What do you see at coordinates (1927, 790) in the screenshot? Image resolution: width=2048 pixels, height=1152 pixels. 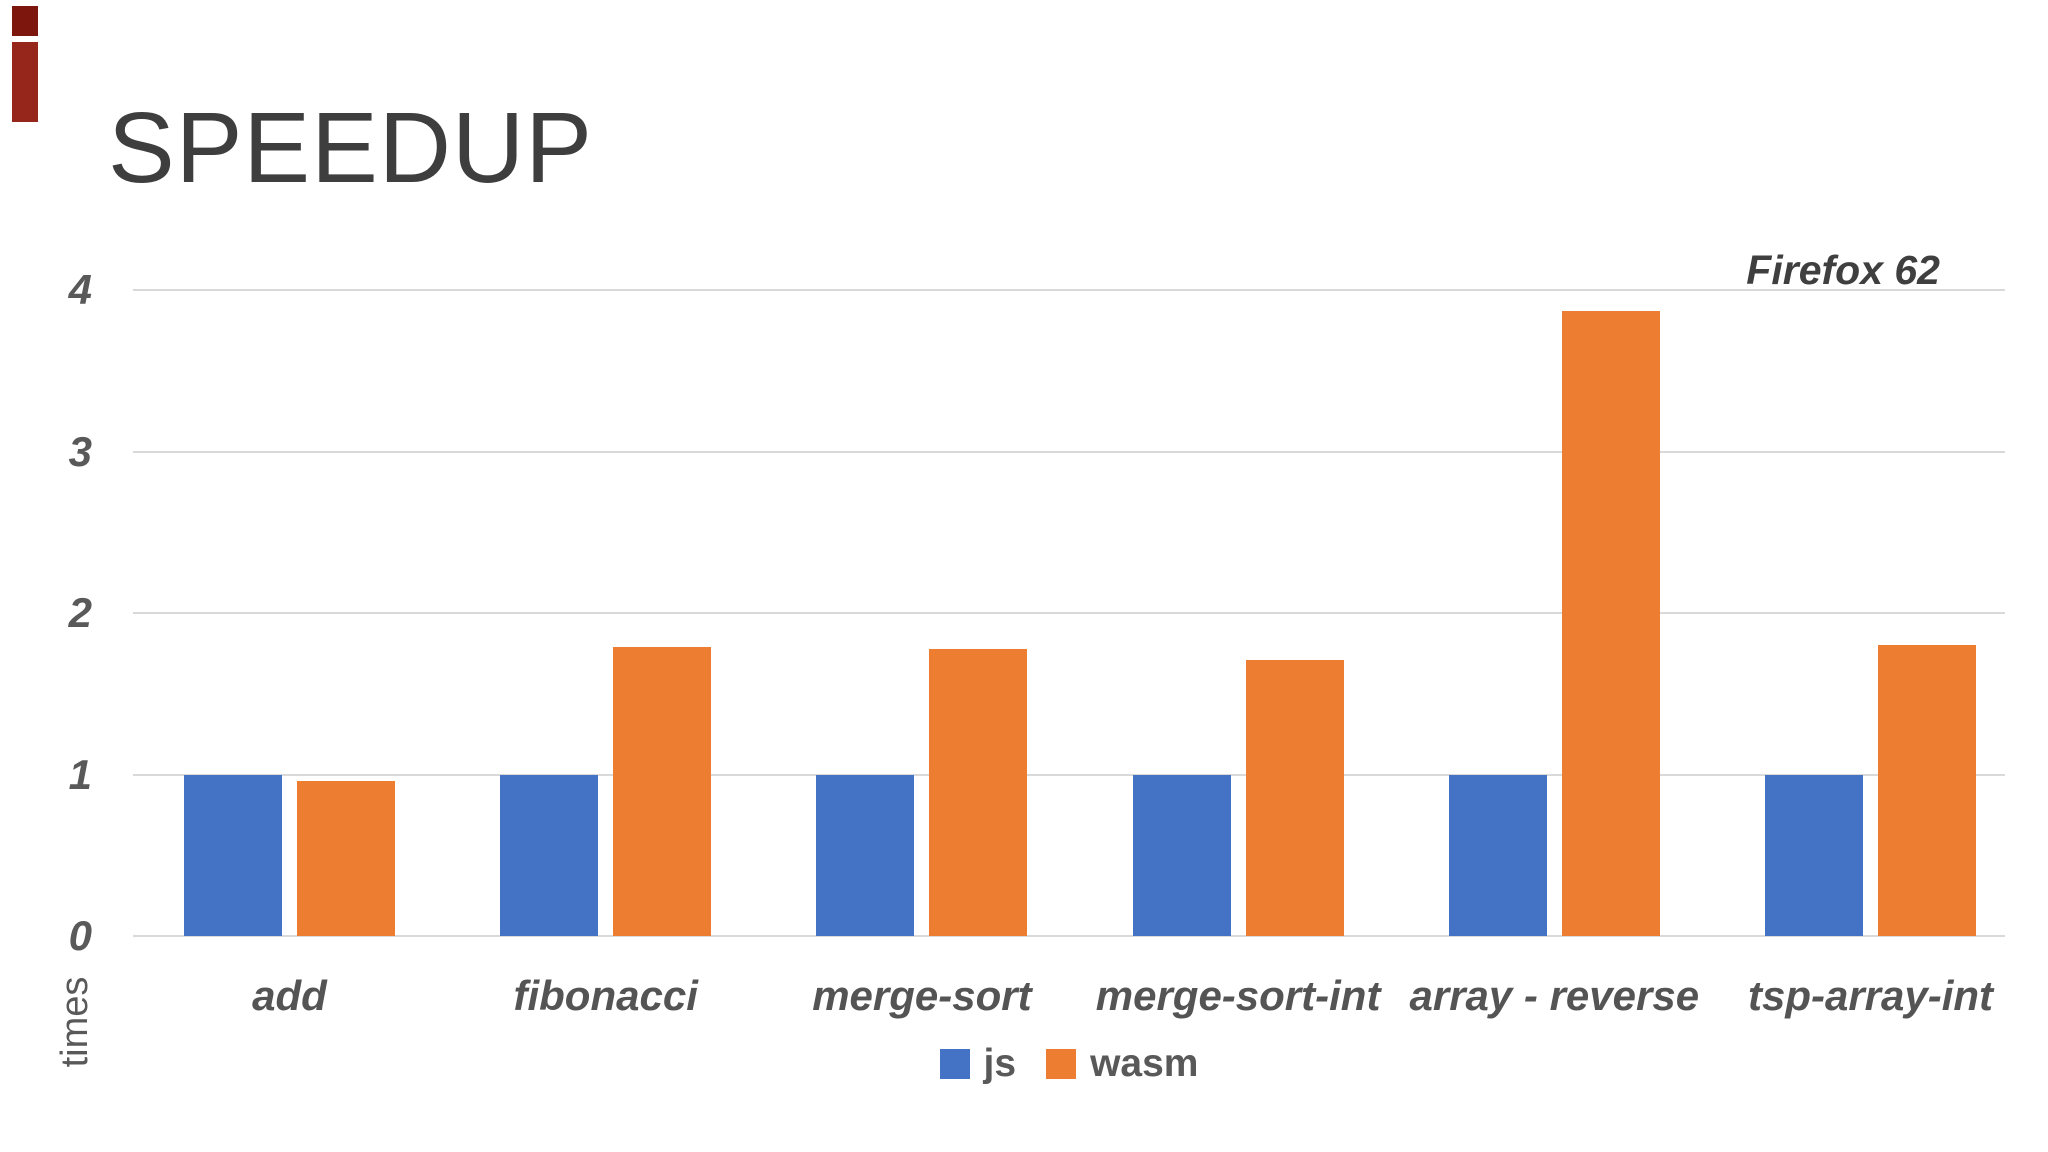 I see `bar-wasm-tsp-array-int` at bounding box center [1927, 790].